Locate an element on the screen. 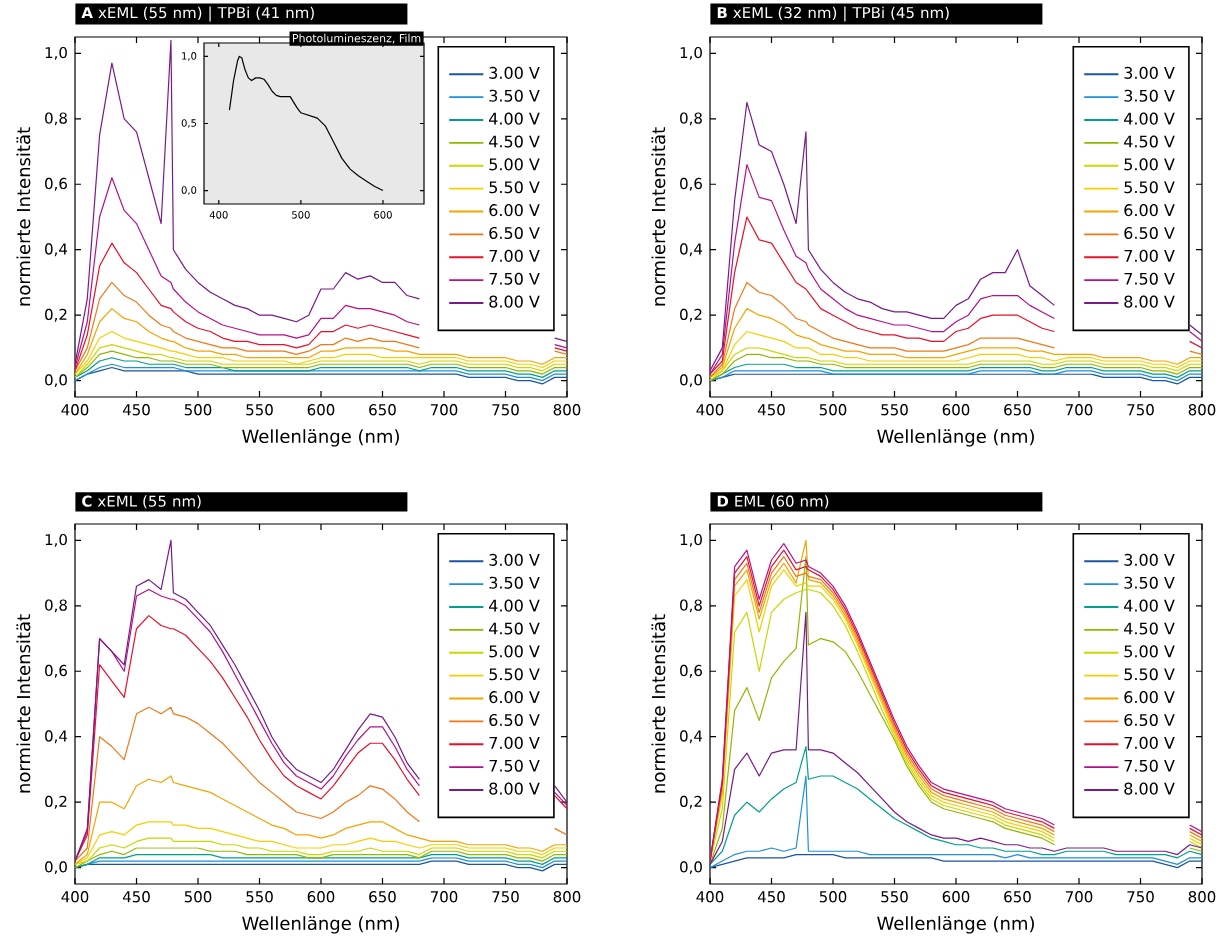  chart-title: A xEML (55 nm) | TPBi (41 nm) is located at coordinates (197, 14).